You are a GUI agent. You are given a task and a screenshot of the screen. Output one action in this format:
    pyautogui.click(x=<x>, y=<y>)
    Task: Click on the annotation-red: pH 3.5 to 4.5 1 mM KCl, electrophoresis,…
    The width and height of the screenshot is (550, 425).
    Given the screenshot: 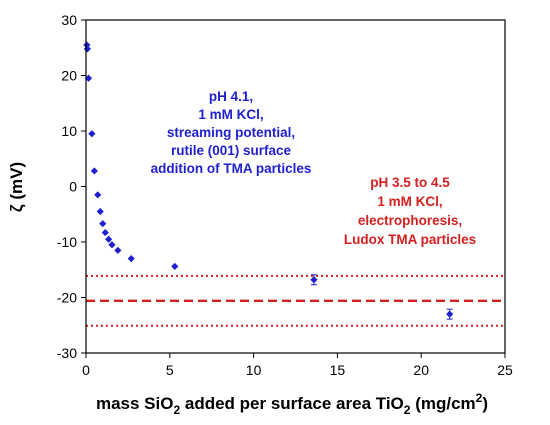 What is the action you would take?
    pyautogui.click(x=410, y=211)
    